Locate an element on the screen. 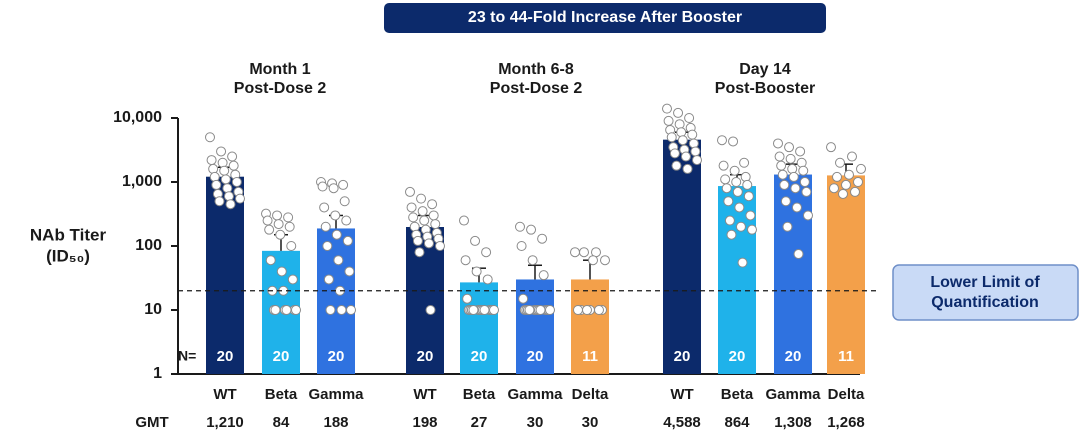 The width and height of the screenshot is (1086, 434). value-label: 188 is located at coordinates (335, 422).